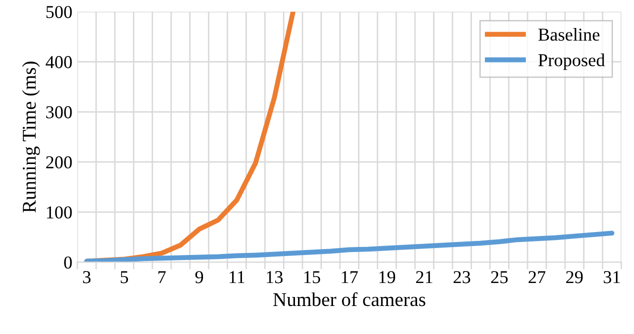  What do you see at coordinates (199, 277) in the screenshot?
I see `x-tick-label: 9` at bounding box center [199, 277].